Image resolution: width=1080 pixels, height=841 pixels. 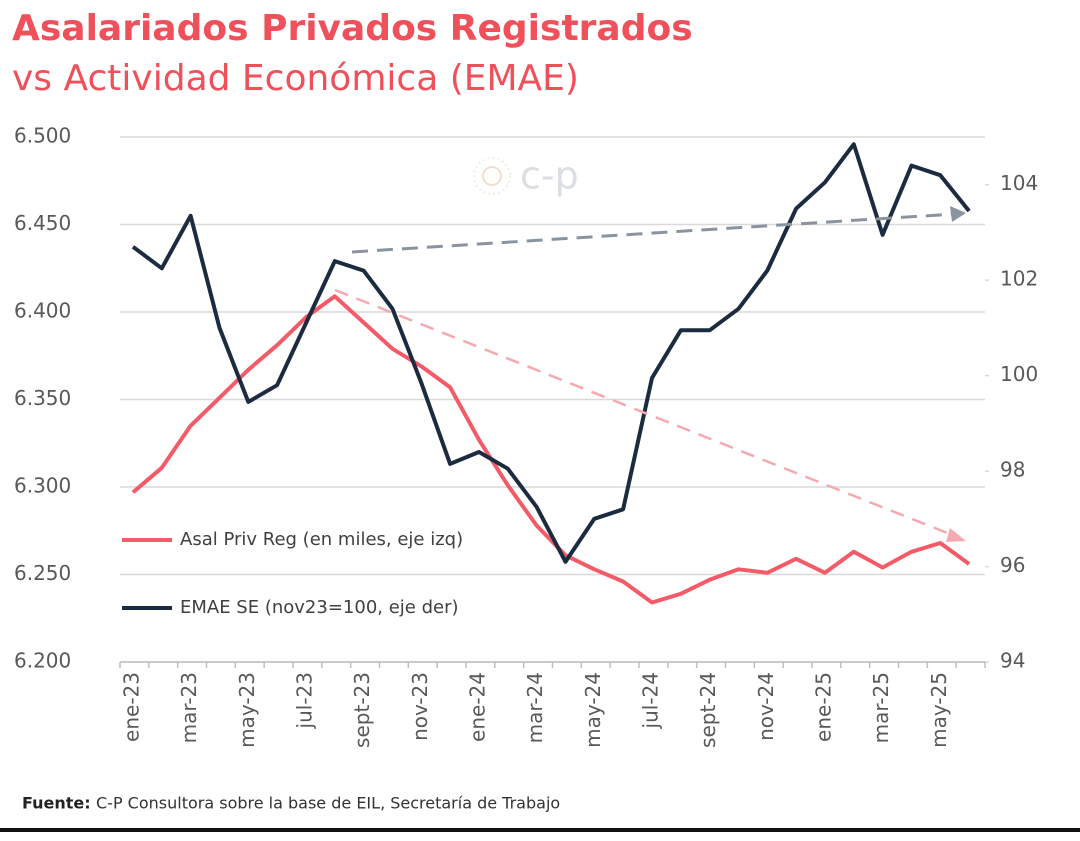 I want to click on chart-subtitle: vs Actividad Económica (EMAE), so click(x=295, y=78).